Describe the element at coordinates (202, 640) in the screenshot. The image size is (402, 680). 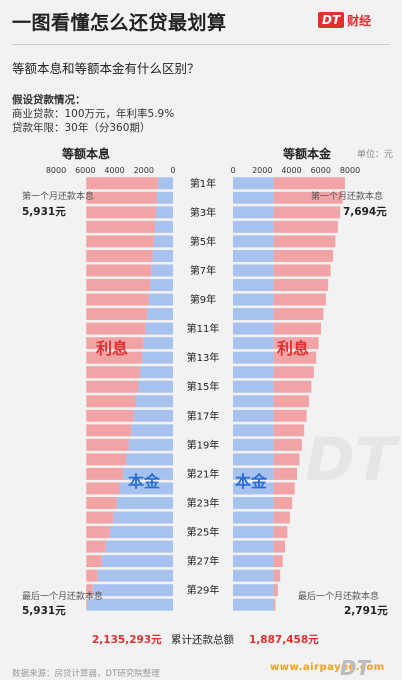
I see `total-label: 累计还款总额` at that location.